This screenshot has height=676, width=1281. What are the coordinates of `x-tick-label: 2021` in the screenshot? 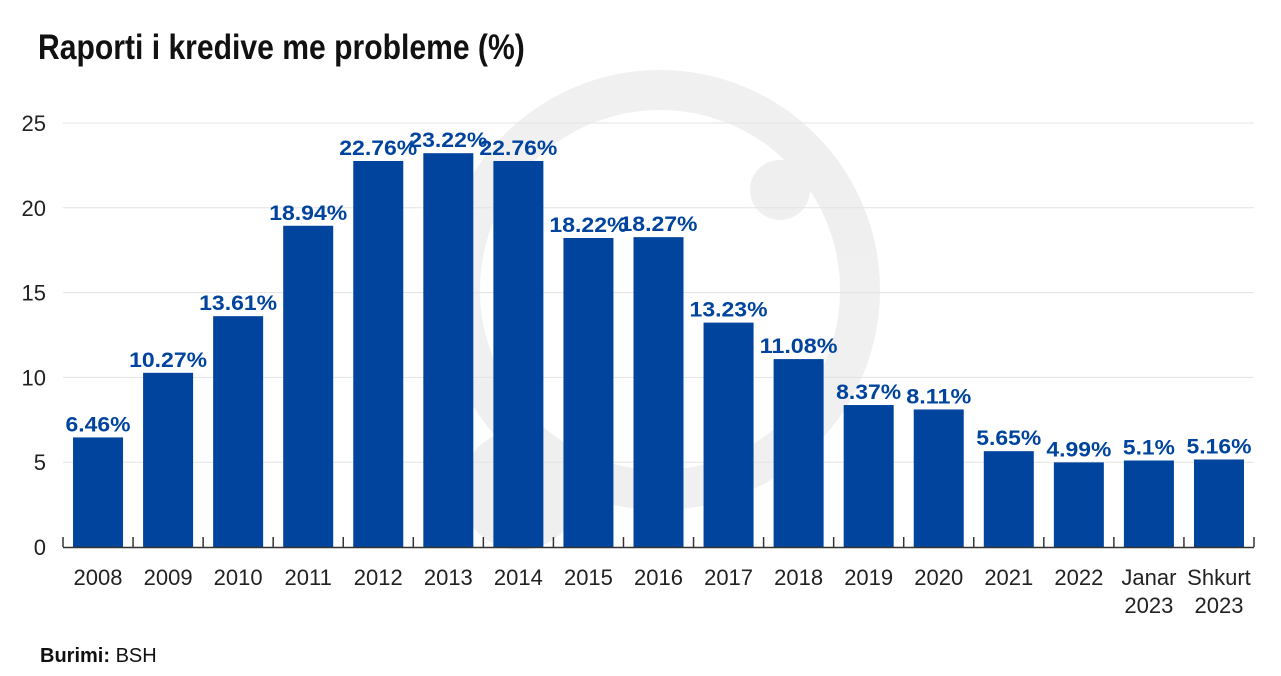 It's located at (1008, 577).